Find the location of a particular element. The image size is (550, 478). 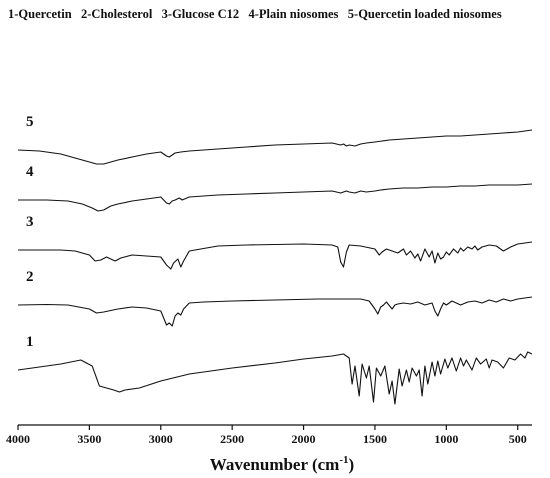

series-label-1: 1 is located at coordinates (30, 342).